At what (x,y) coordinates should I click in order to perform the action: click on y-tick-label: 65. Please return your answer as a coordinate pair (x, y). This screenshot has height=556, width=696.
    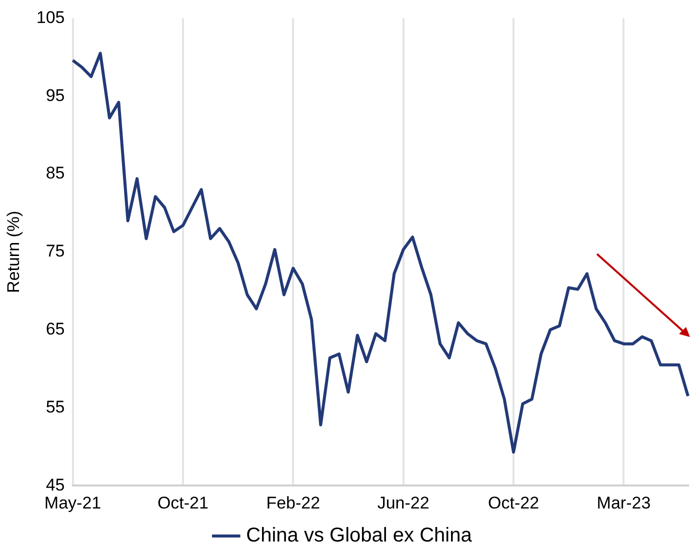
    Looking at the image, I should click on (55, 328).